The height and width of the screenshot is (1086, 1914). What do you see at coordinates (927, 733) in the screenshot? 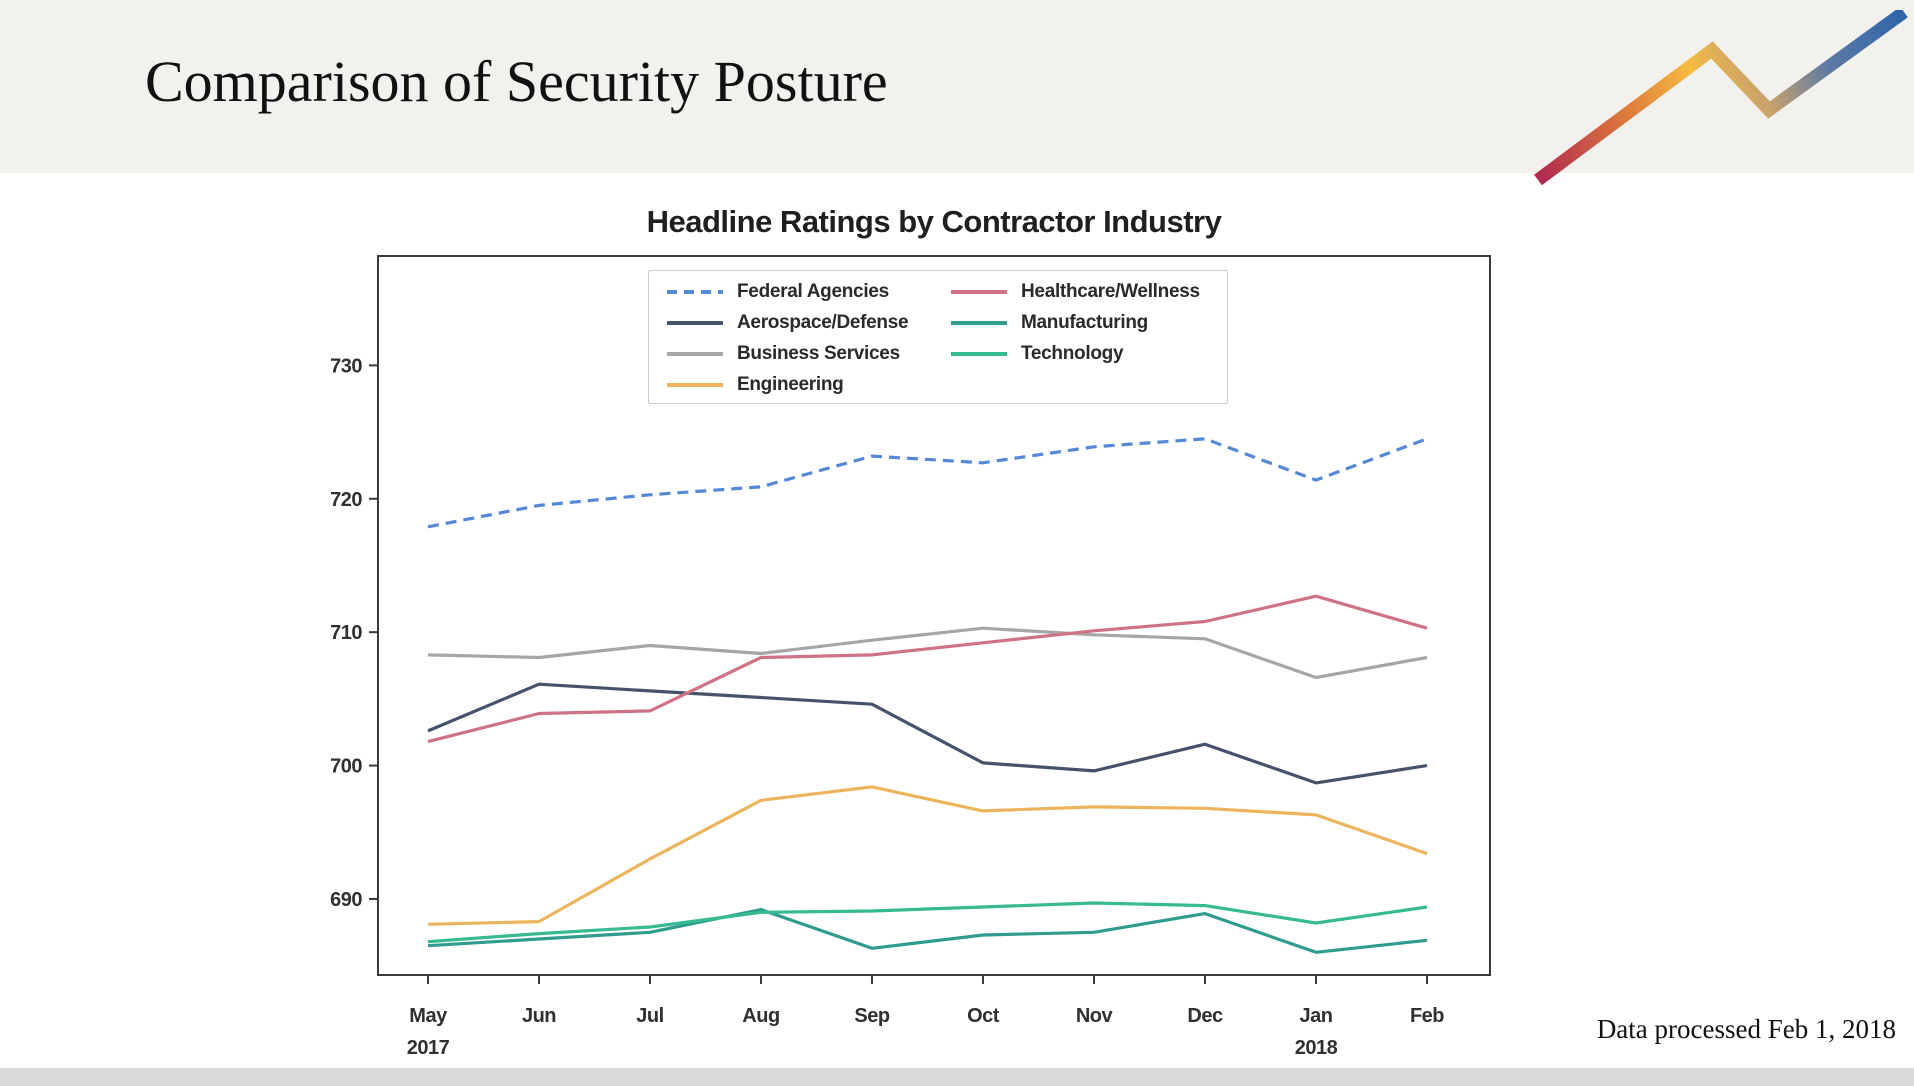
I see `series-line-aerospace-defense` at bounding box center [927, 733].